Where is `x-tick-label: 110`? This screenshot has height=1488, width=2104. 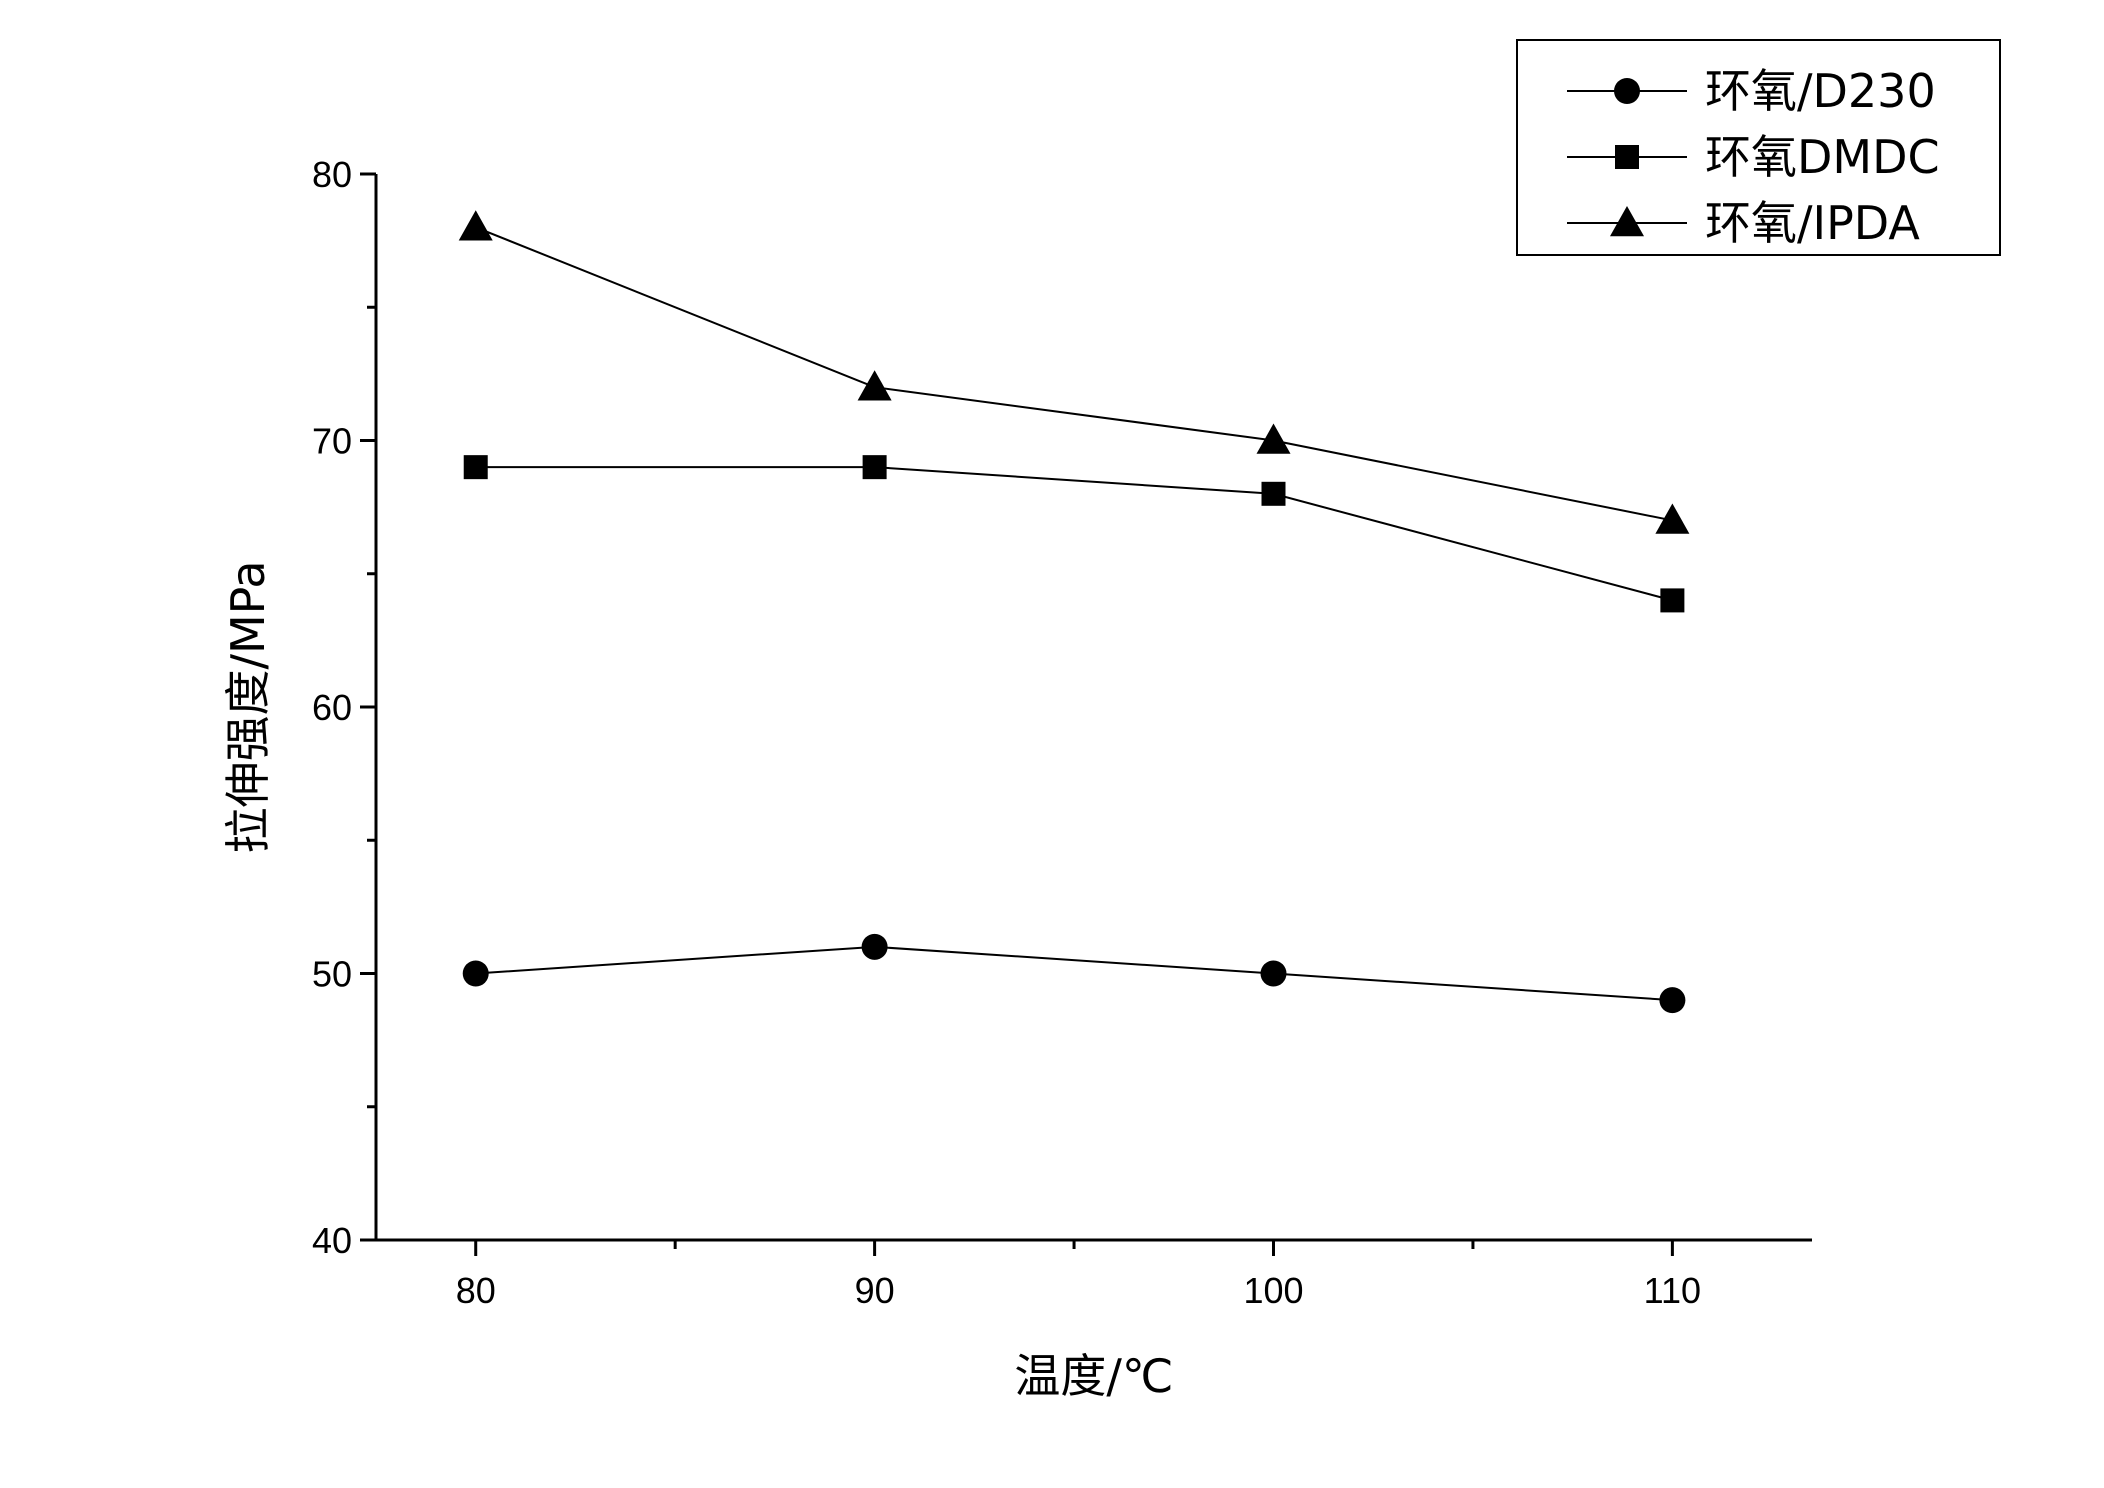 x-tick-label: 110 is located at coordinates (1672, 1290).